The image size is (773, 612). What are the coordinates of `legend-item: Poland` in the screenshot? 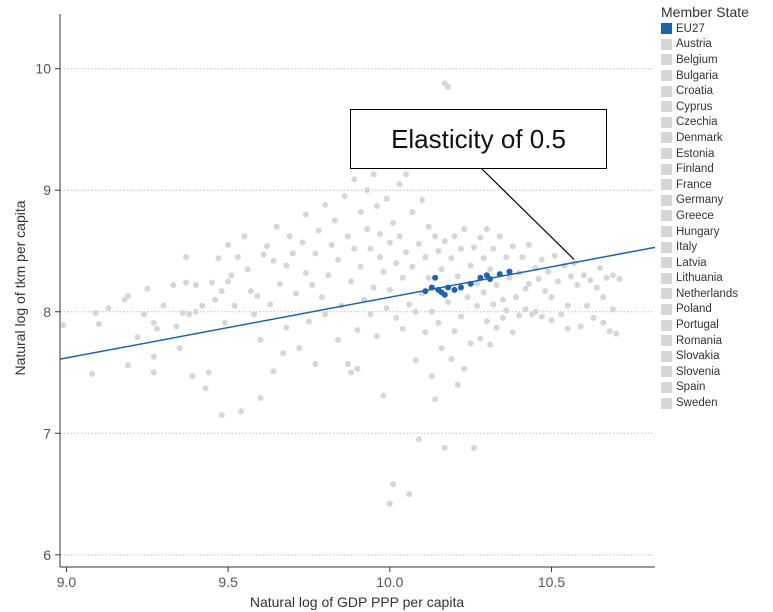 It's located at (705, 310).